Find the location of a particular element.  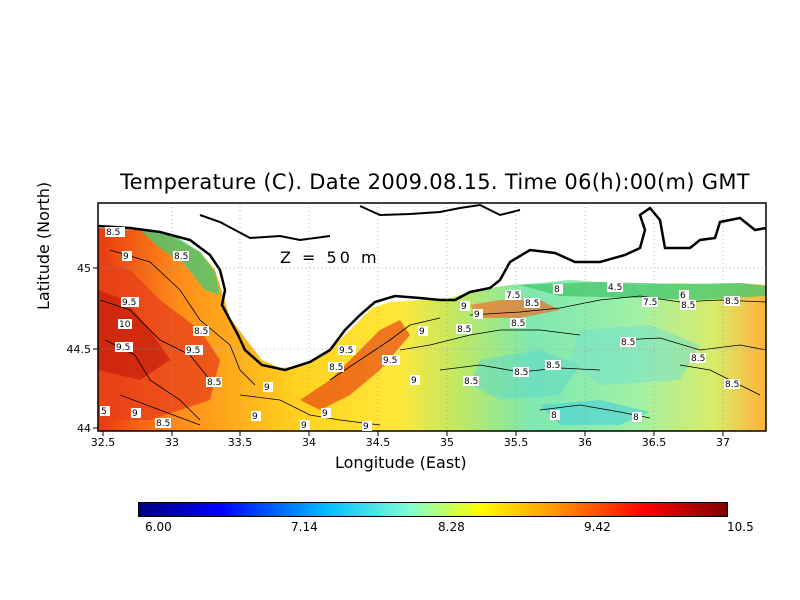

depth-label: Z = 50 m is located at coordinates (330, 257).